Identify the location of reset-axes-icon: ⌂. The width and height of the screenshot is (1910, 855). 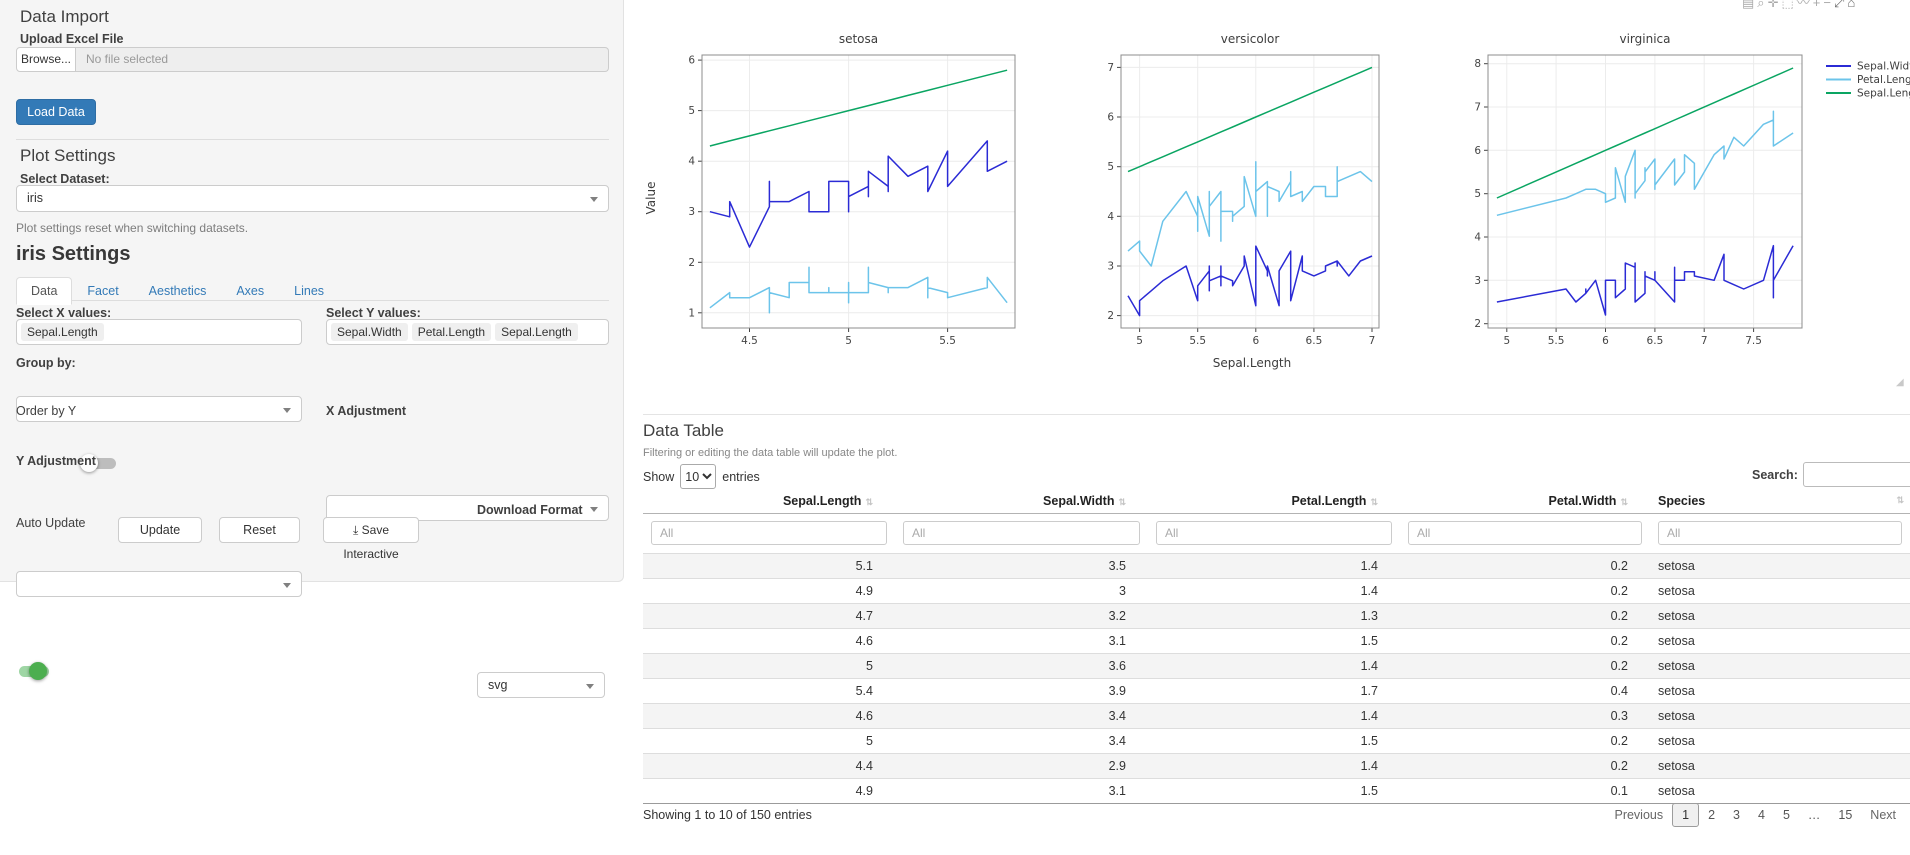
(1851, 5).